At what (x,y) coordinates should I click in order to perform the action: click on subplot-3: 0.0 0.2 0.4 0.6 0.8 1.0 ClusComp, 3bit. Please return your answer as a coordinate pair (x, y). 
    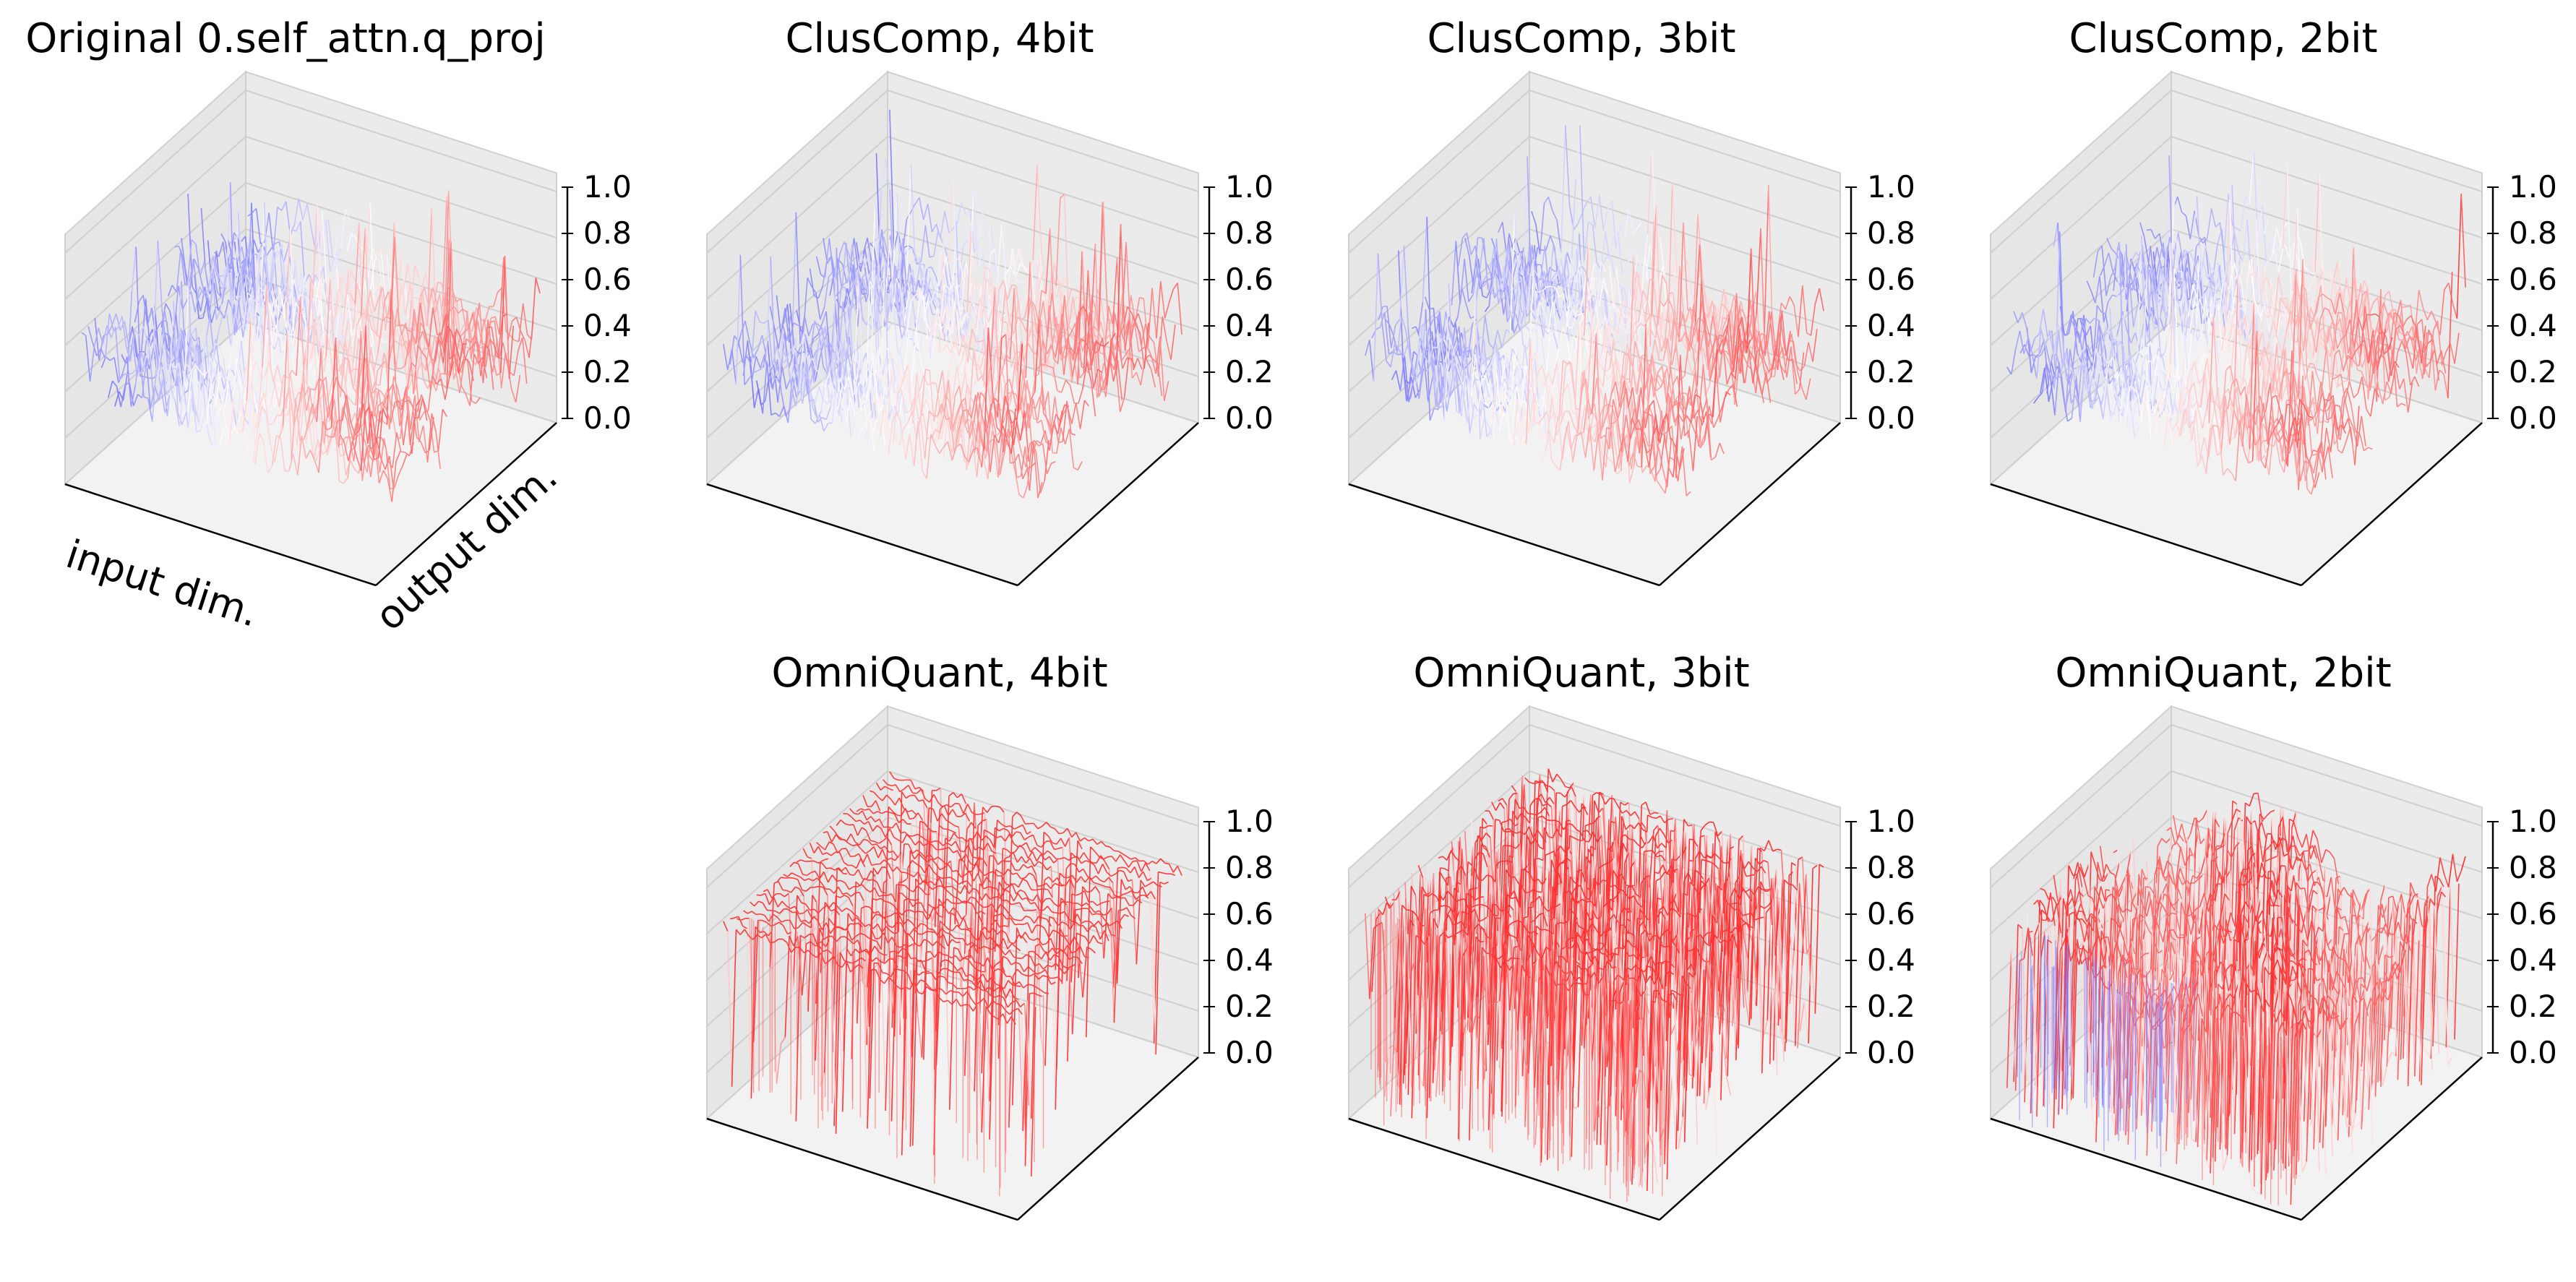
    Looking at the image, I should click on (1632, 300).